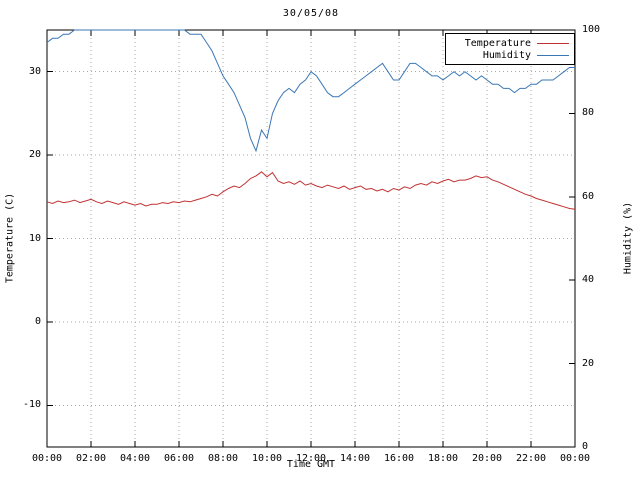  Describe the element at coordinates (591, 29) in the screenshot. I see `right-y-tick-label: 100` at that location.